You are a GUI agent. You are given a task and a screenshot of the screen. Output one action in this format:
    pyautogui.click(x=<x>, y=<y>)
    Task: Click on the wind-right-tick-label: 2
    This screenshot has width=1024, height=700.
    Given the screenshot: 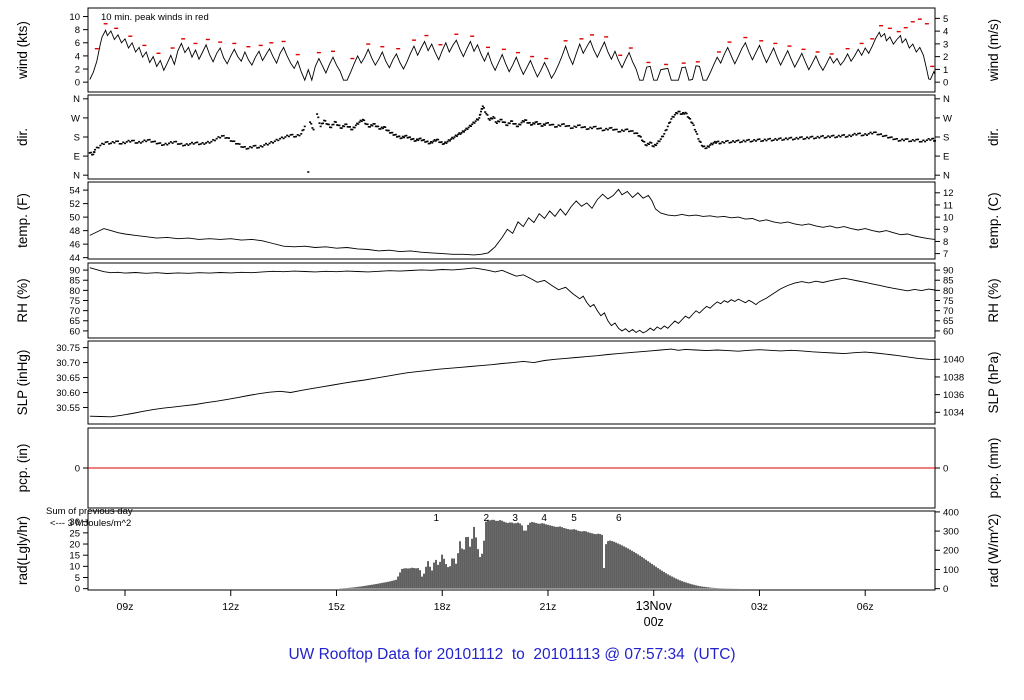 What is the action you would take?
    pyautogui.click(x=945, y=57)
    